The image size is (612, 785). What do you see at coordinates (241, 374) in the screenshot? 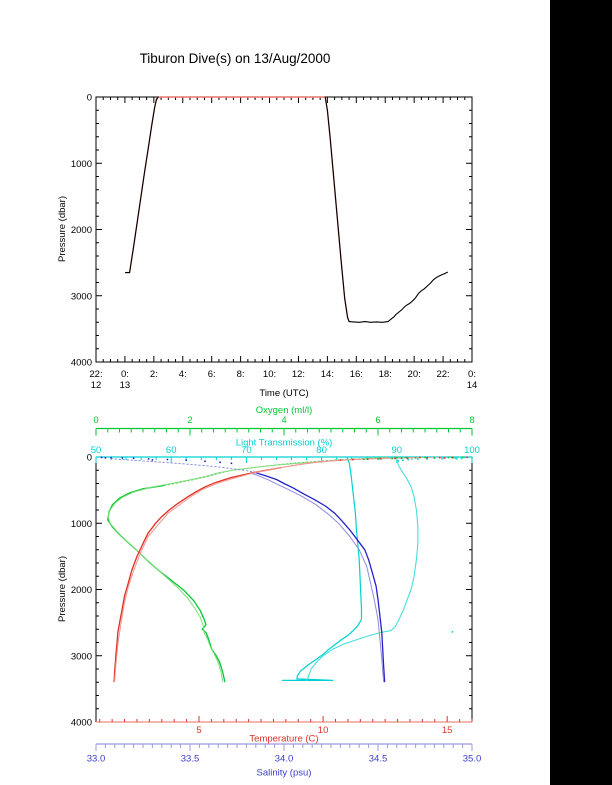
I see `time-tick-label: 8:` at bounding box center [241, 374].